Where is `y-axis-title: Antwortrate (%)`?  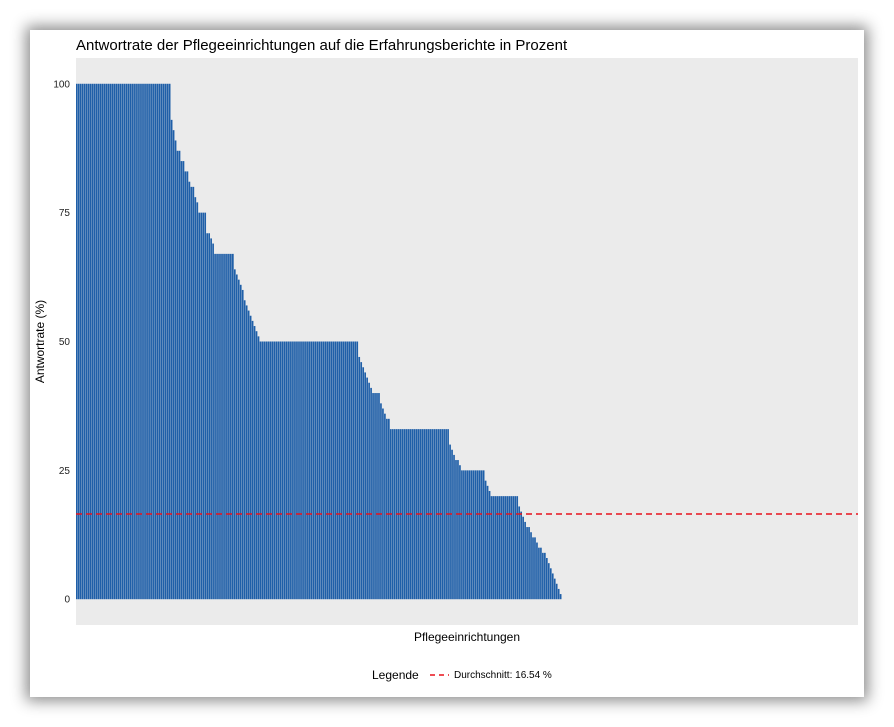 y-axis-title: Antwortrate (%) is located at coordinates (40, 341).